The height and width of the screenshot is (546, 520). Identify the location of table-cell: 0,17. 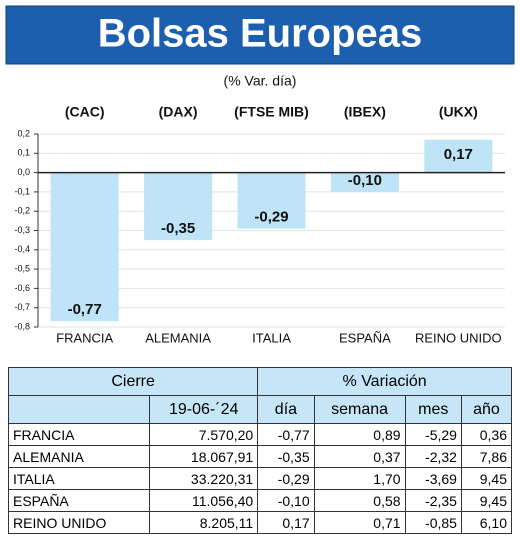
(286, 522).